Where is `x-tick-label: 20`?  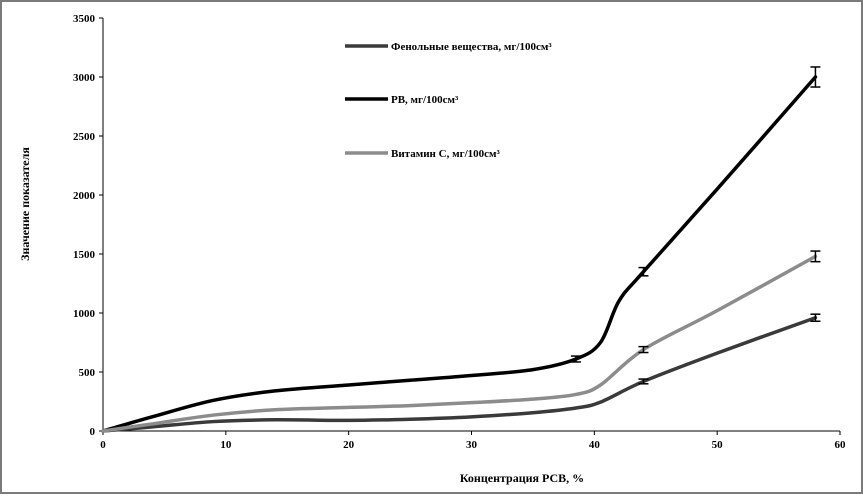 x-tick-label: 20 is located at coordinates (349, 445).